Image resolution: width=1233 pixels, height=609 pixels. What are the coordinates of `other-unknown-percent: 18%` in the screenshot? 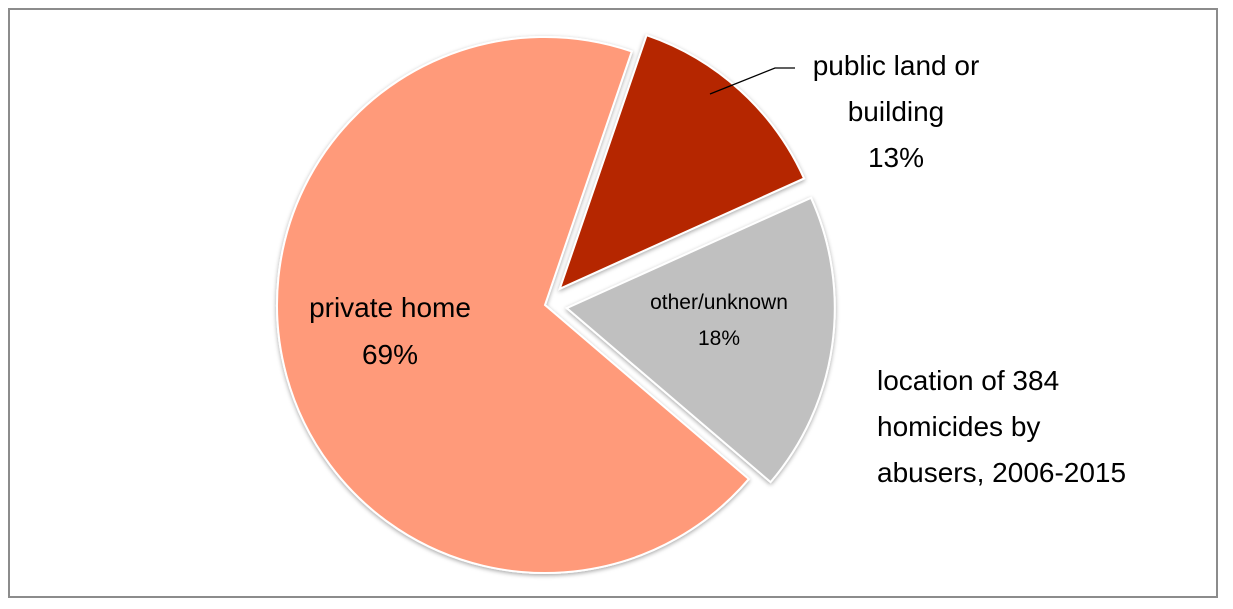 It's located at (719, 338).